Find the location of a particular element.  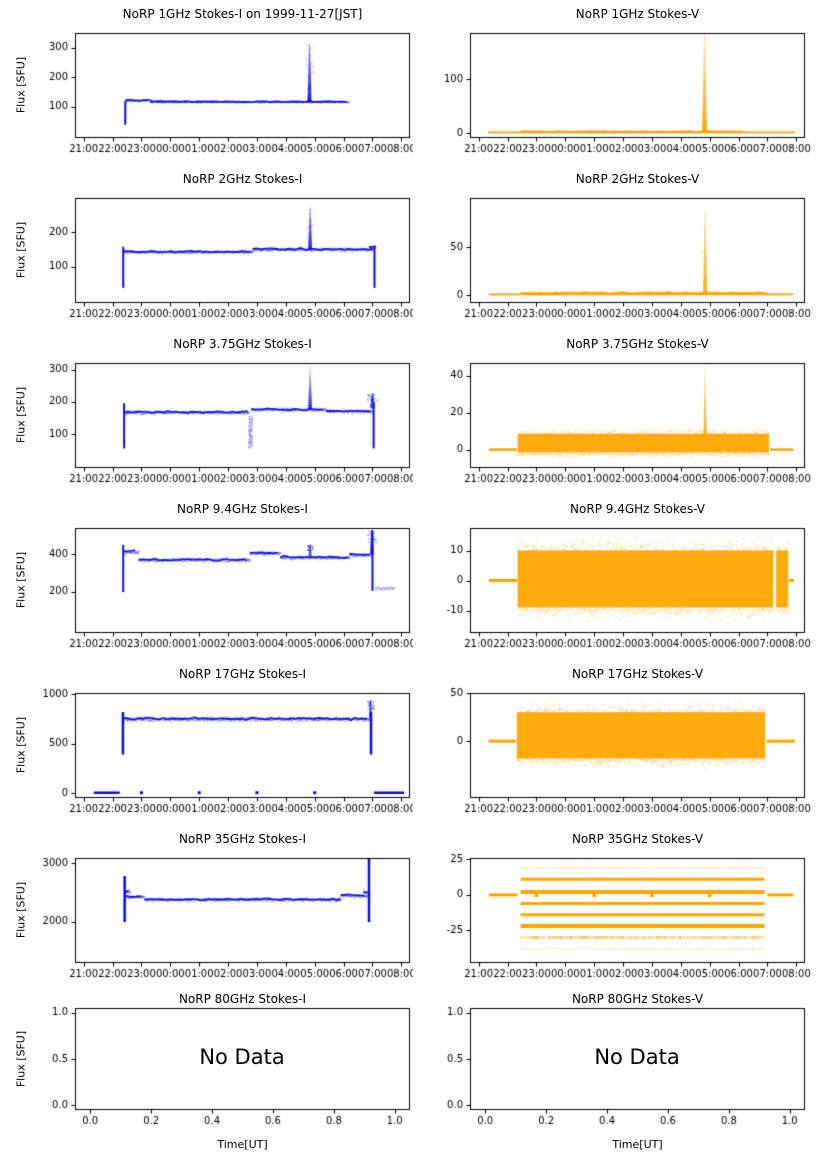

plot-canvas-3p75ghz-stokes-v is located at coordinates (620, 412).